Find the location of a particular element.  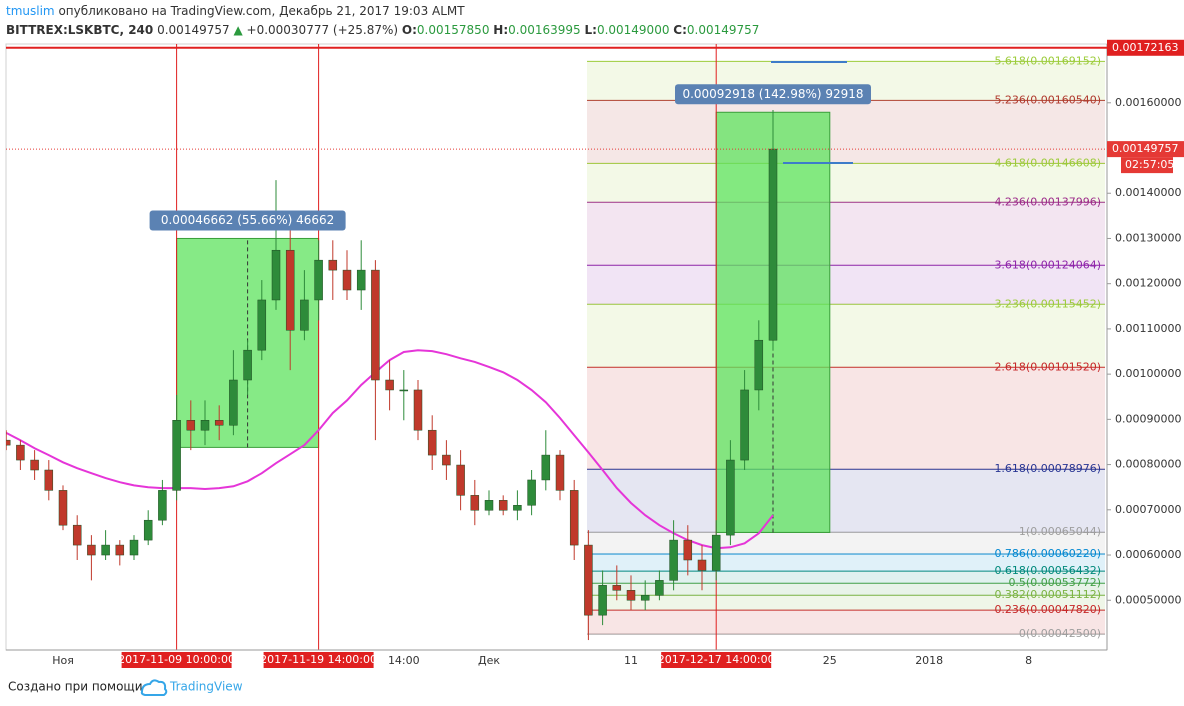

fib-label: 2.618(0.00101520) is located at coordinates (1047, 366).